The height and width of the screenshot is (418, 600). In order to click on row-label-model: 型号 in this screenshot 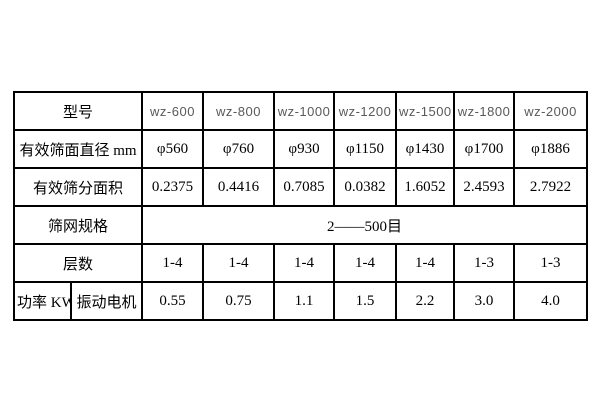, I will do `click(78, 111)`.